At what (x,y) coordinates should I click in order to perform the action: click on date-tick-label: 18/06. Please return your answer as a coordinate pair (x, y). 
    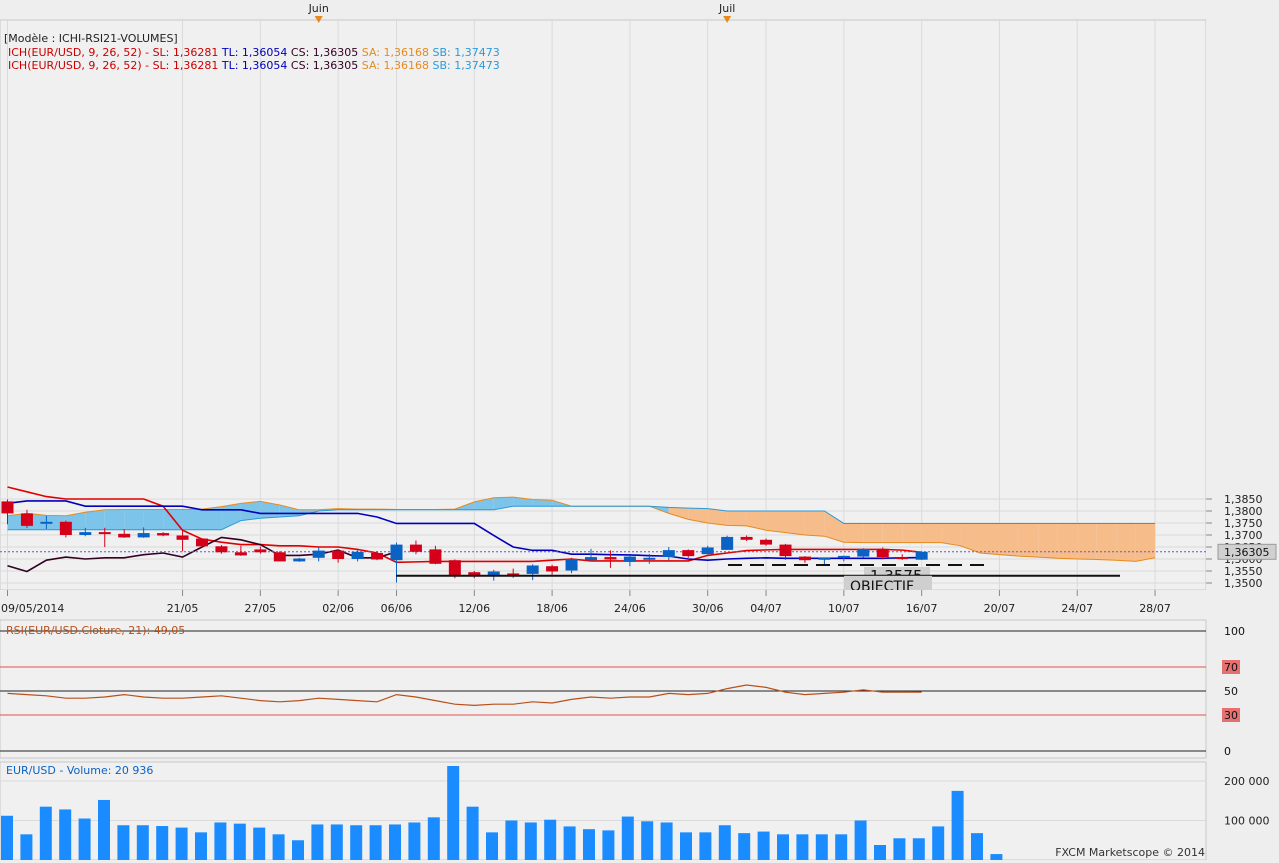
    Looking at the image, I should click on (552, 608).